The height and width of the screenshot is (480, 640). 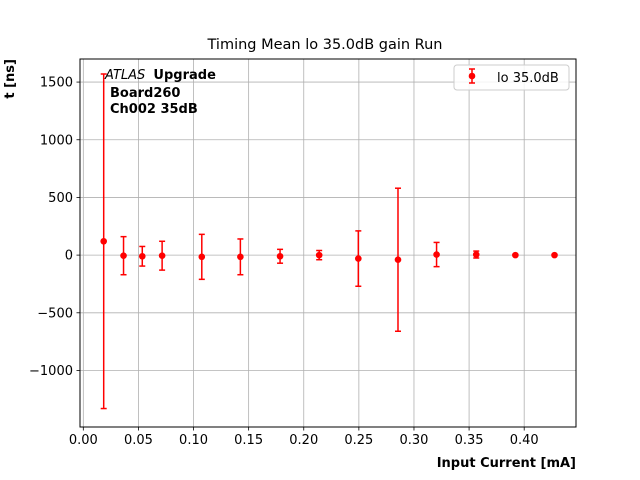 What do you see at coordinates (10, 79) in the screenshot?
I see `y-axis-label: t [ns]` at bounding box center [10, 79].